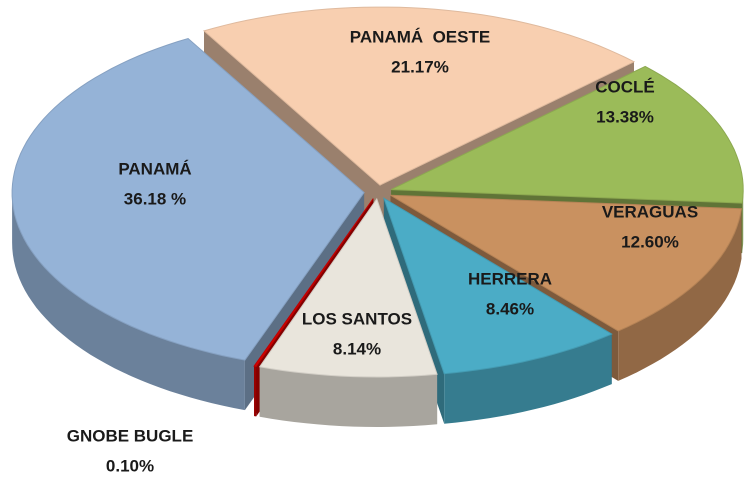 This screenshot has height=478, width=754. Describe the element at coordinates (420, 36) in the screenshot. I see `slice-label: PANAMÁ OESTE` at that location.